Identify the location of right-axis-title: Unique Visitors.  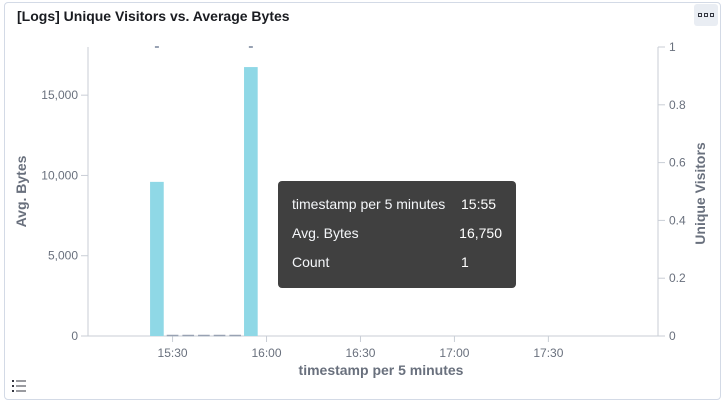
(700, 193).